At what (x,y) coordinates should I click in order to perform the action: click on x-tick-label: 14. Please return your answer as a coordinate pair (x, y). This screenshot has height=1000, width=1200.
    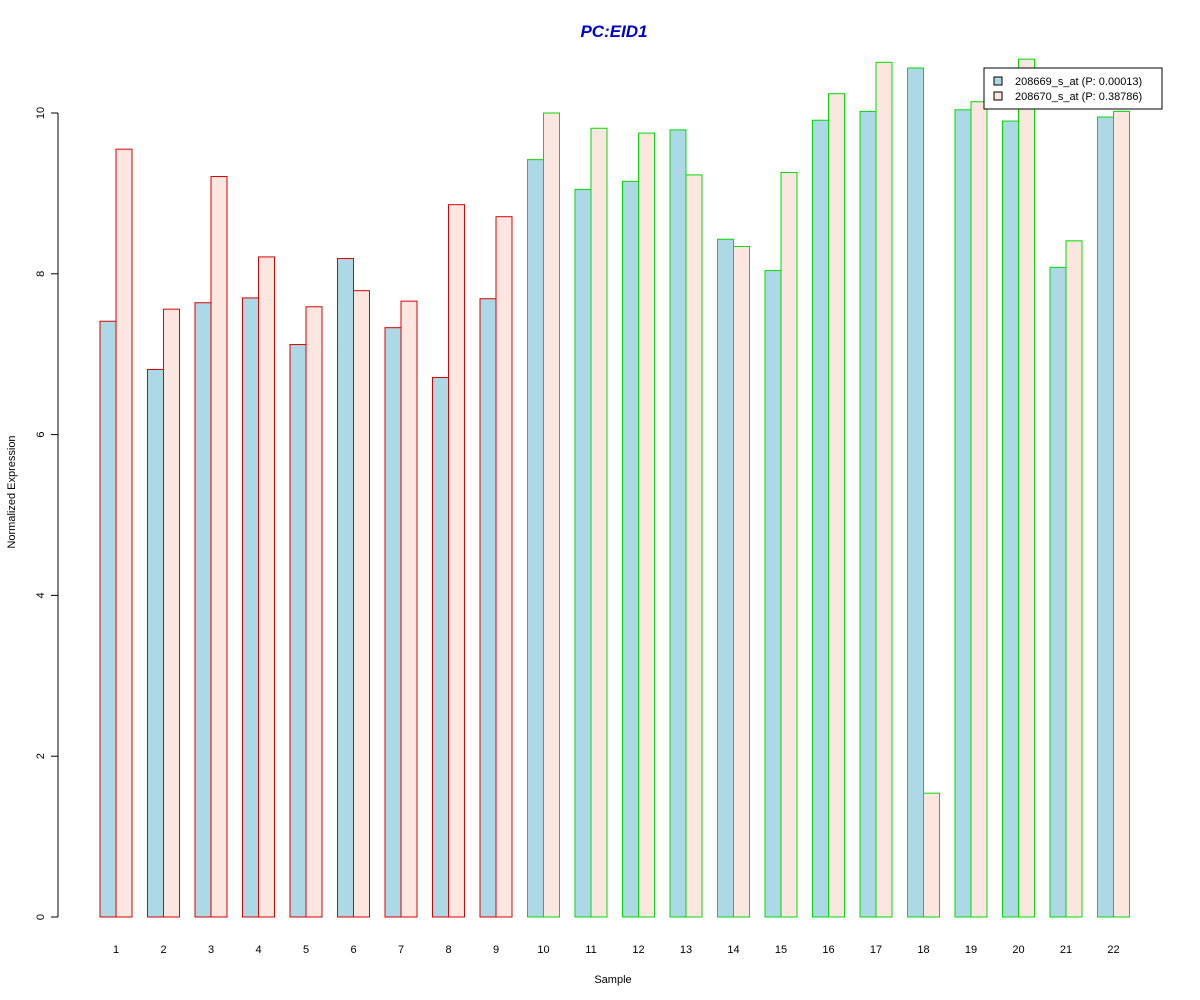
    Looking at the image, I should click on (733, 950).